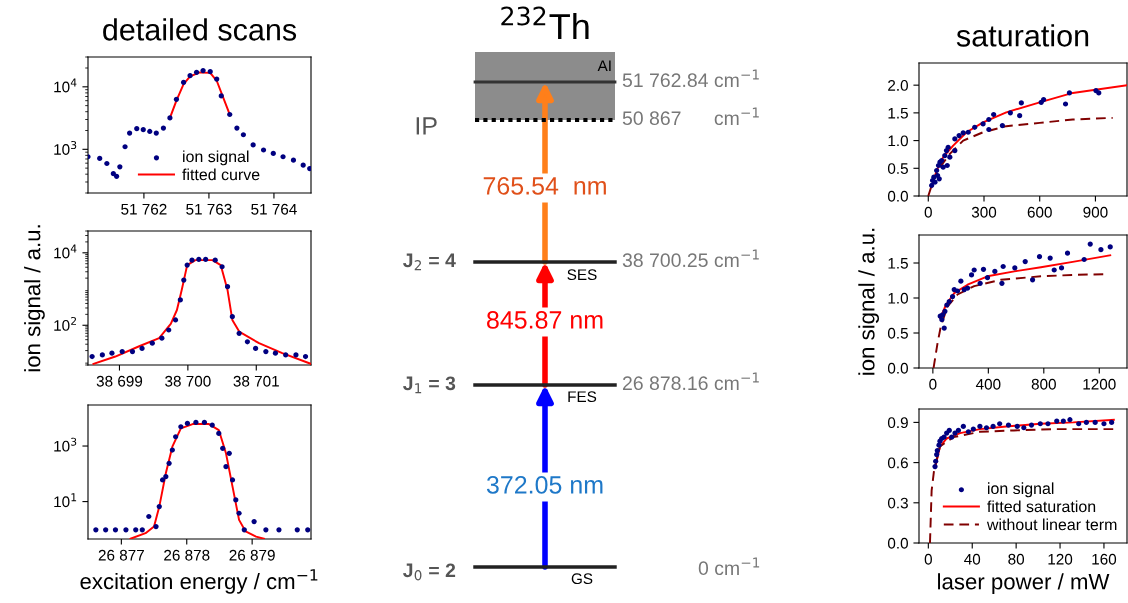  I want to click on y-axis-title: ion signal / a.u., so click(34, 298).